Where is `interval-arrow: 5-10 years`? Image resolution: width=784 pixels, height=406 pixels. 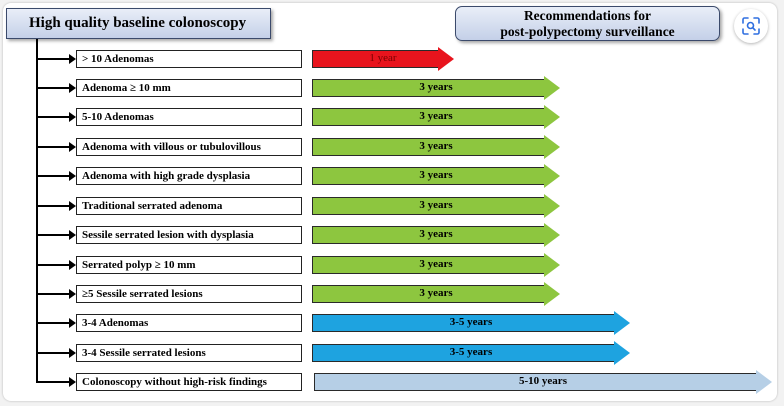 interval-arrow: 5-10 years is located at coordinates (543, 382).